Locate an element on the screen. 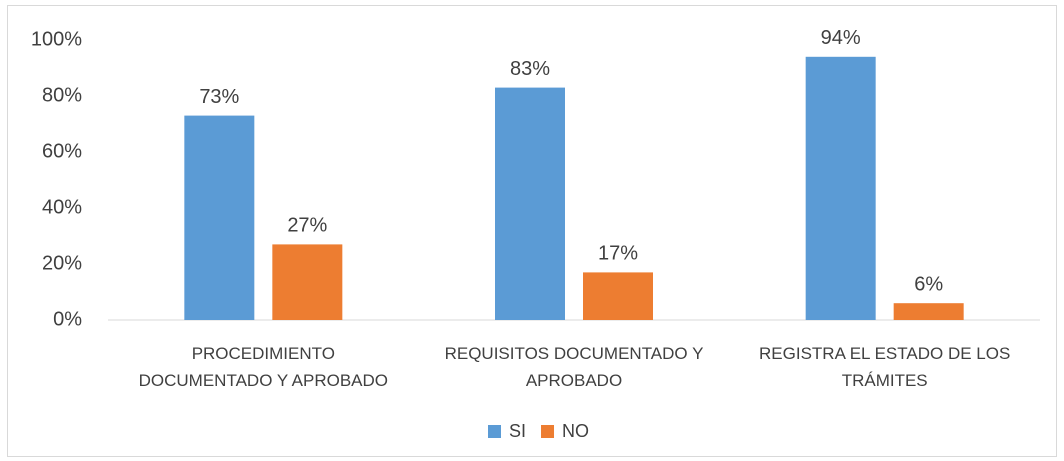 The image size is (1064, 461). y-tick-label: 20% is located at coordinates (62, 263).